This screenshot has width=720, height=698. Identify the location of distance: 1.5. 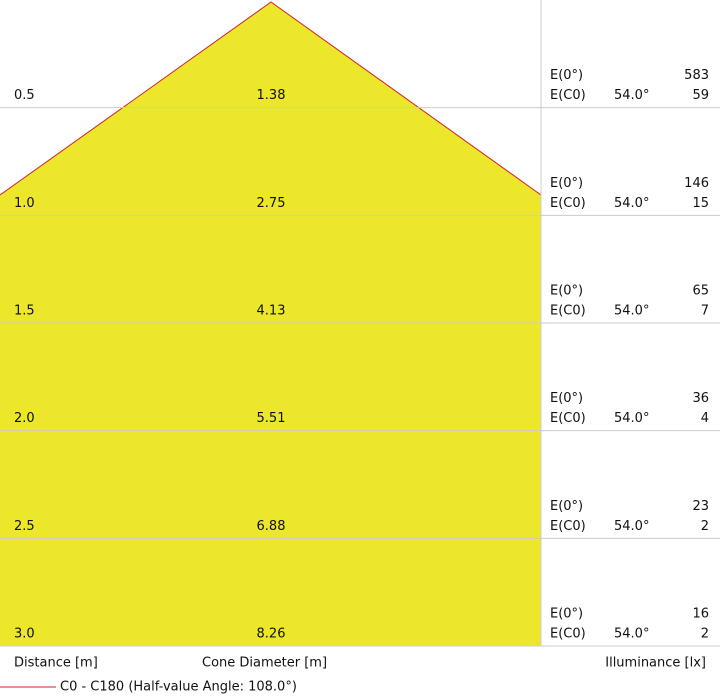
(24, 311).